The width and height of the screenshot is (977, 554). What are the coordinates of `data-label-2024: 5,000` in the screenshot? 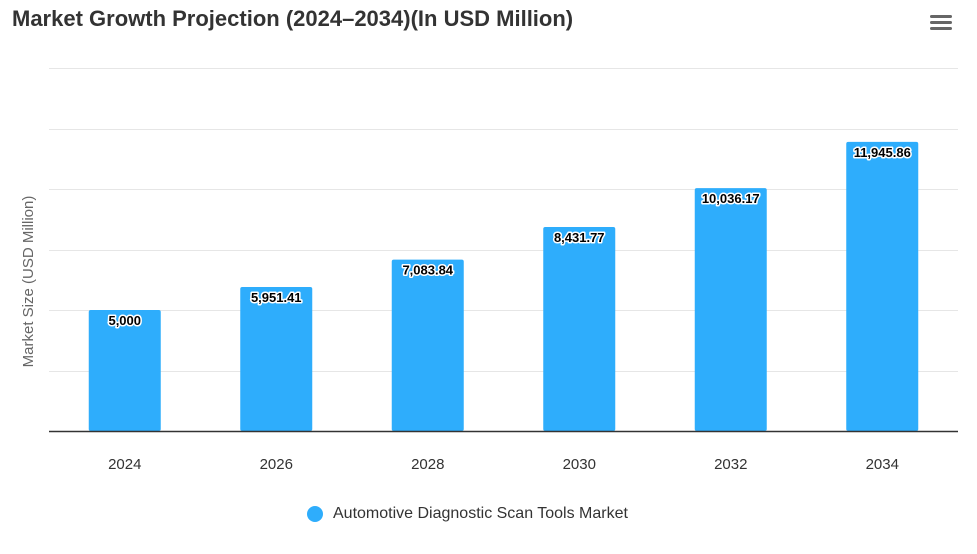 It's located at (124, 320).